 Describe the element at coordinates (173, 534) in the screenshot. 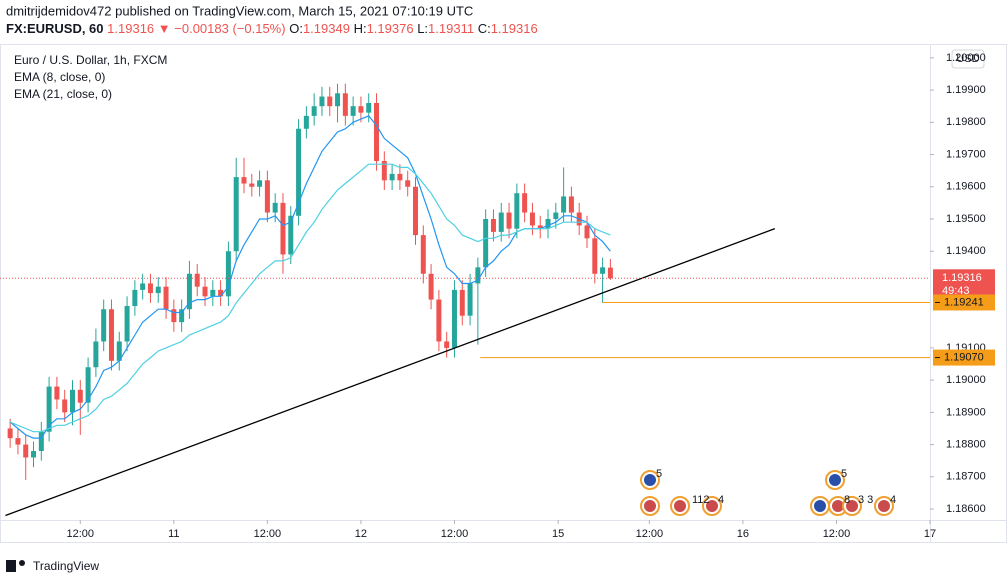

I see `x-tick-label: 11` at that location.